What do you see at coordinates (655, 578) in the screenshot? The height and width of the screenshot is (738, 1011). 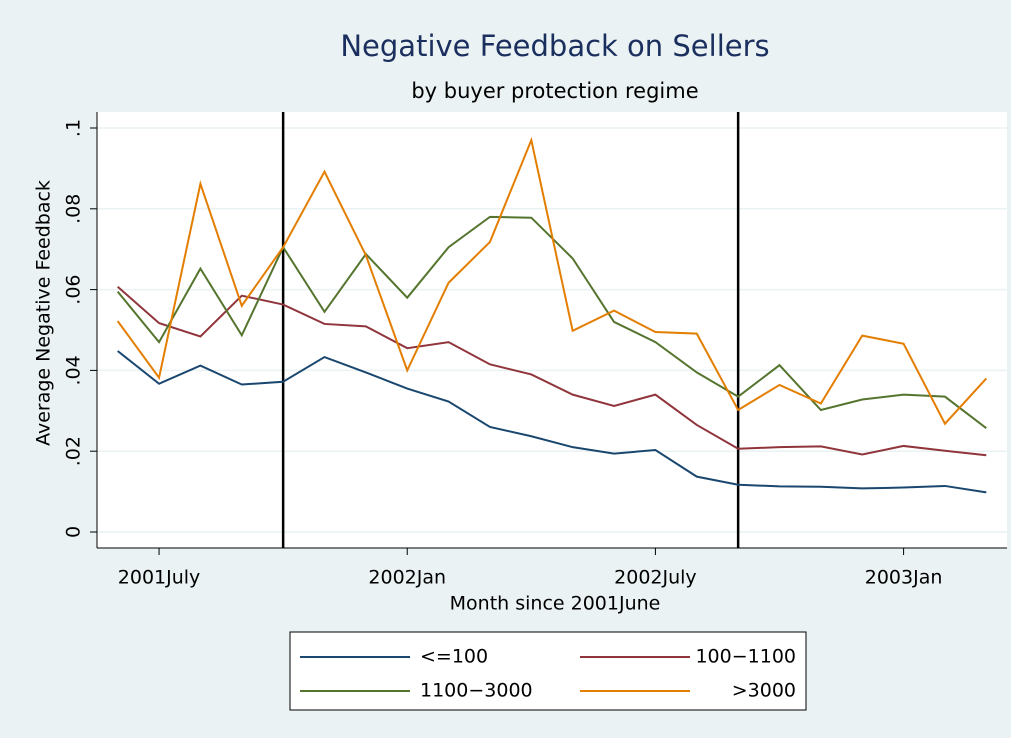 I see `x-tick-label: 2002July` at bounding box center [655, 578].